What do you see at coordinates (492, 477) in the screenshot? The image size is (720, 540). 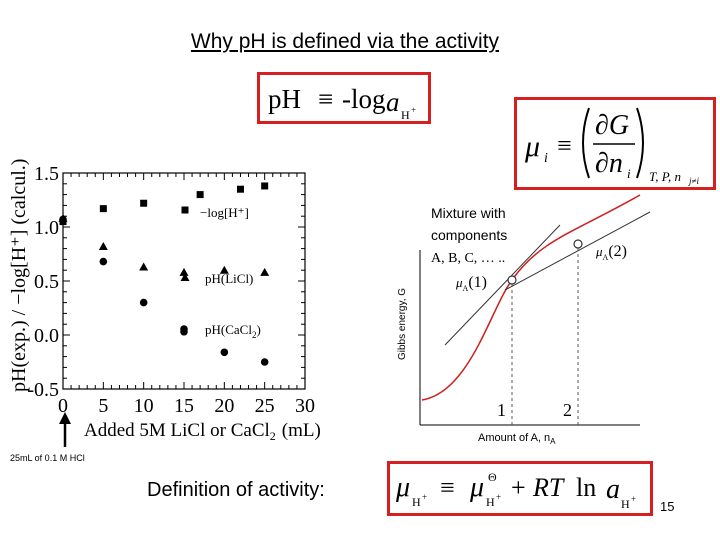 I see `act-theta: Θ` at bounding box center [492, 477].